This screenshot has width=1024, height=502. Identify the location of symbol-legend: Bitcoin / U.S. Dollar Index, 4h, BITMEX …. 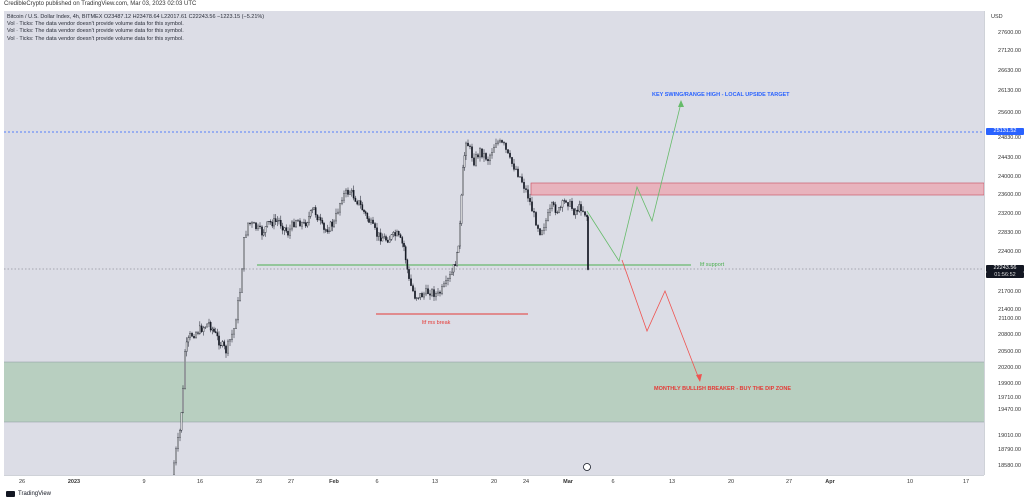
(136, 17).